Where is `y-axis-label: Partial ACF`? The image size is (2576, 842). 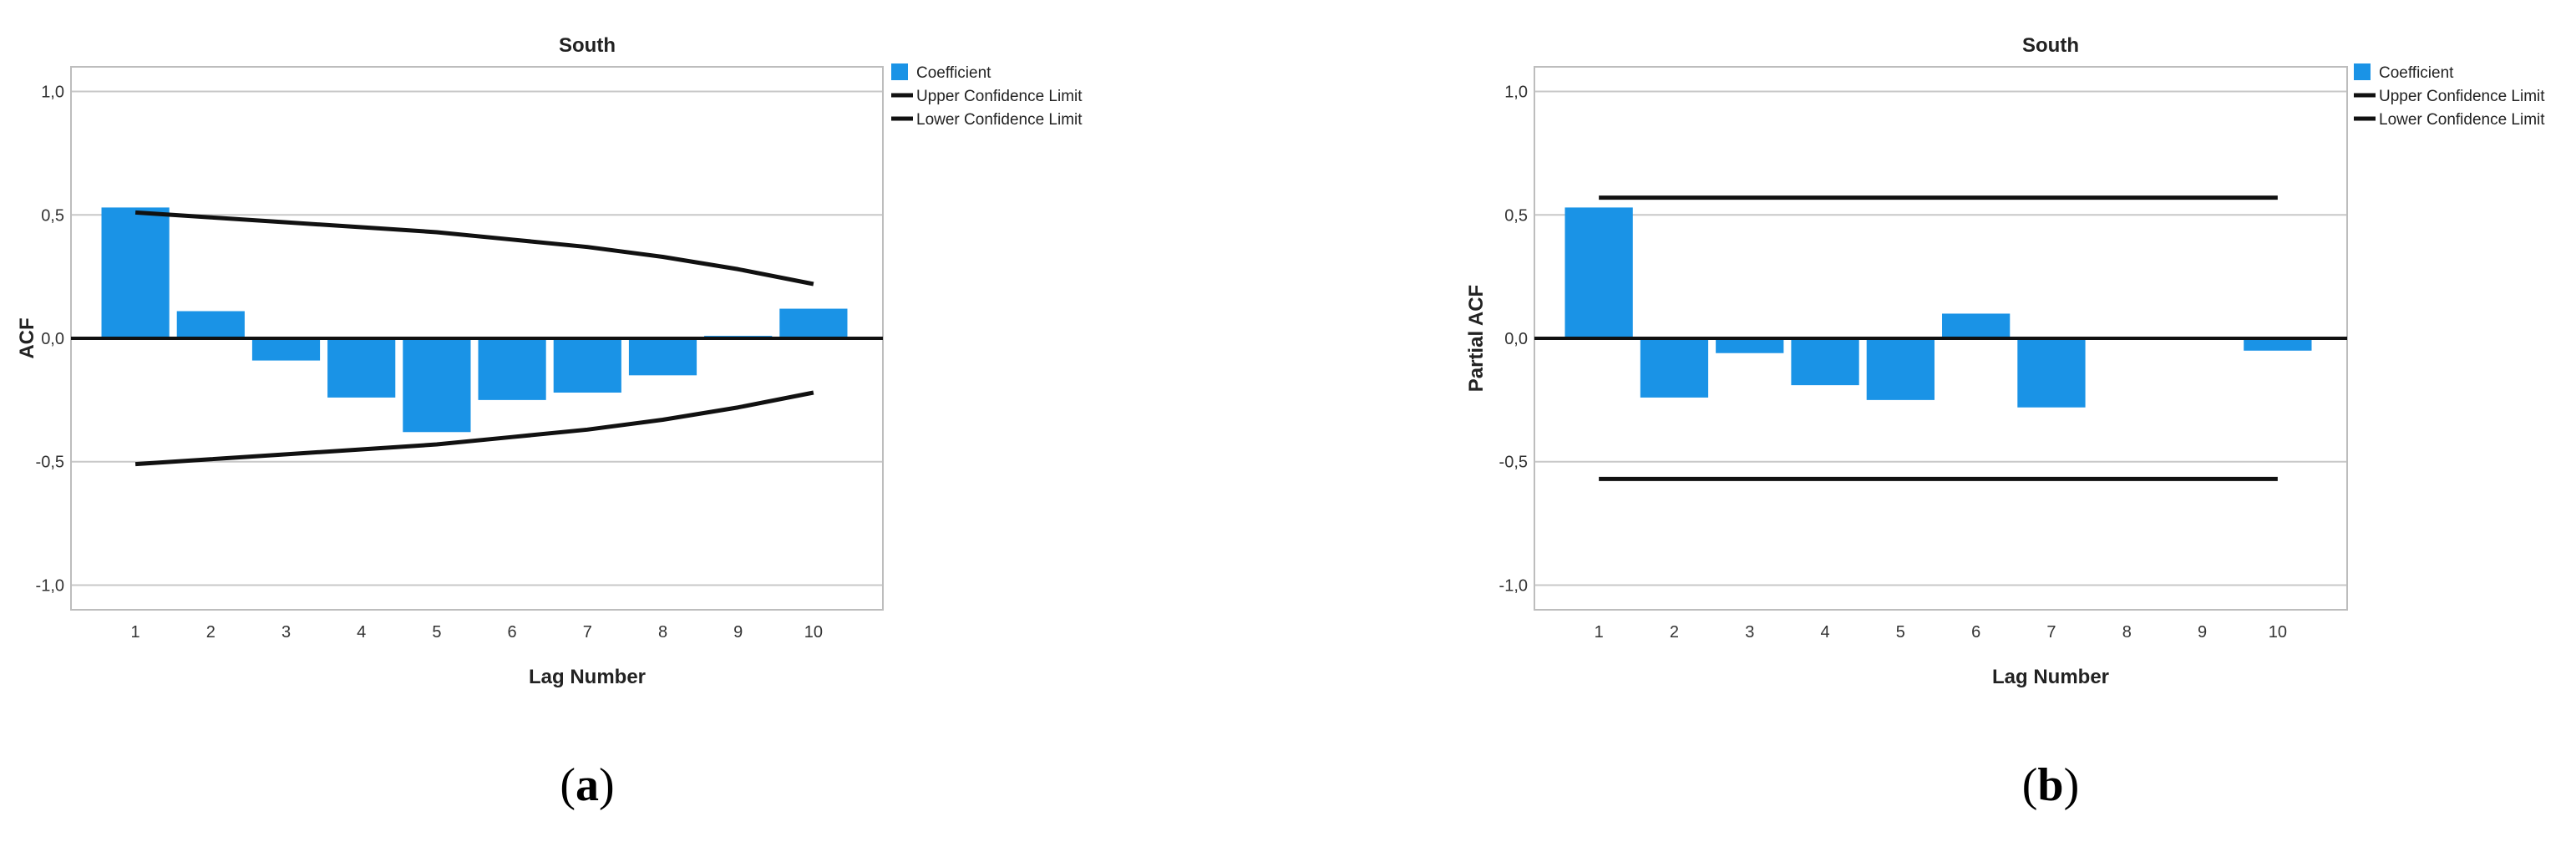
y-axis-label: Partial ACF is located at coordinates (1476, 338).